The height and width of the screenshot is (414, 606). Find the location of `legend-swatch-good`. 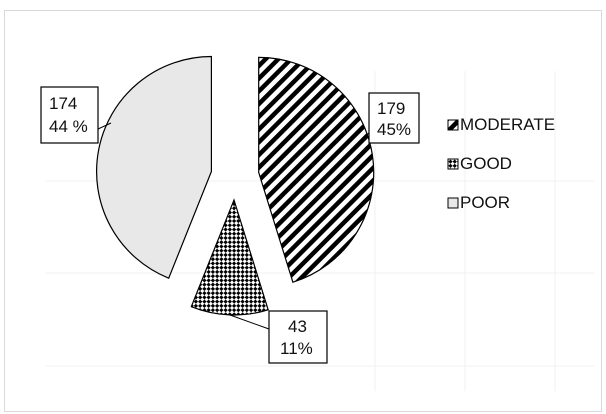

legend-swatch-good is located at coordinates (453, 164).